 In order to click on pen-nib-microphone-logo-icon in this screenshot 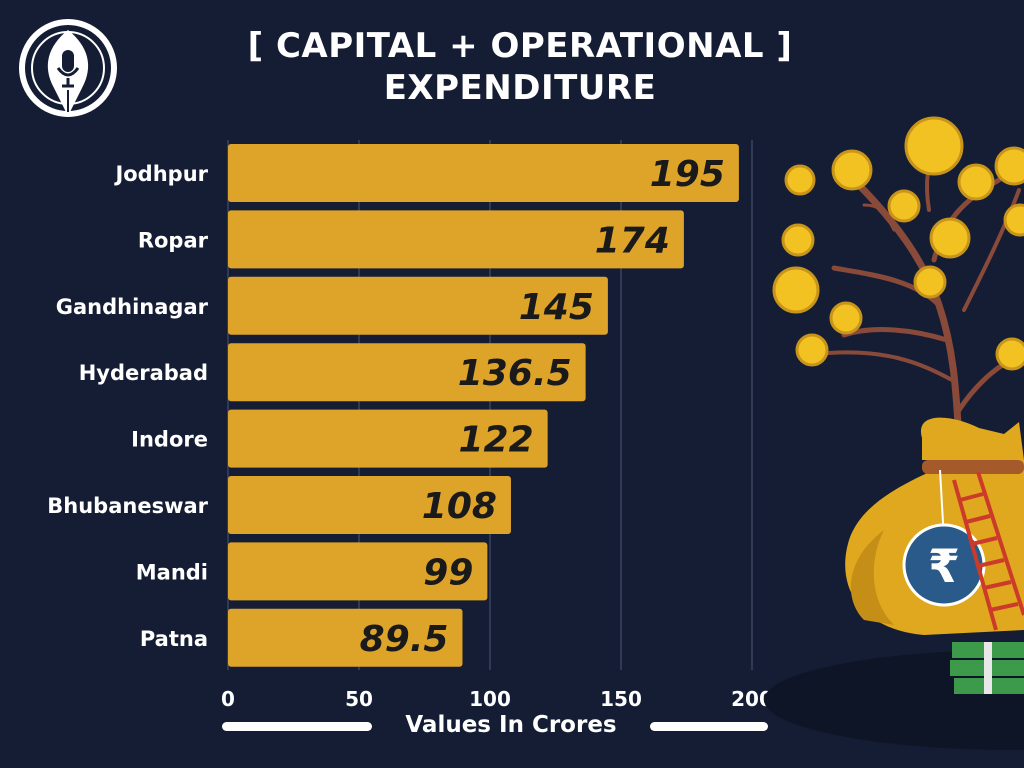, I will do `click(68, 68)`.